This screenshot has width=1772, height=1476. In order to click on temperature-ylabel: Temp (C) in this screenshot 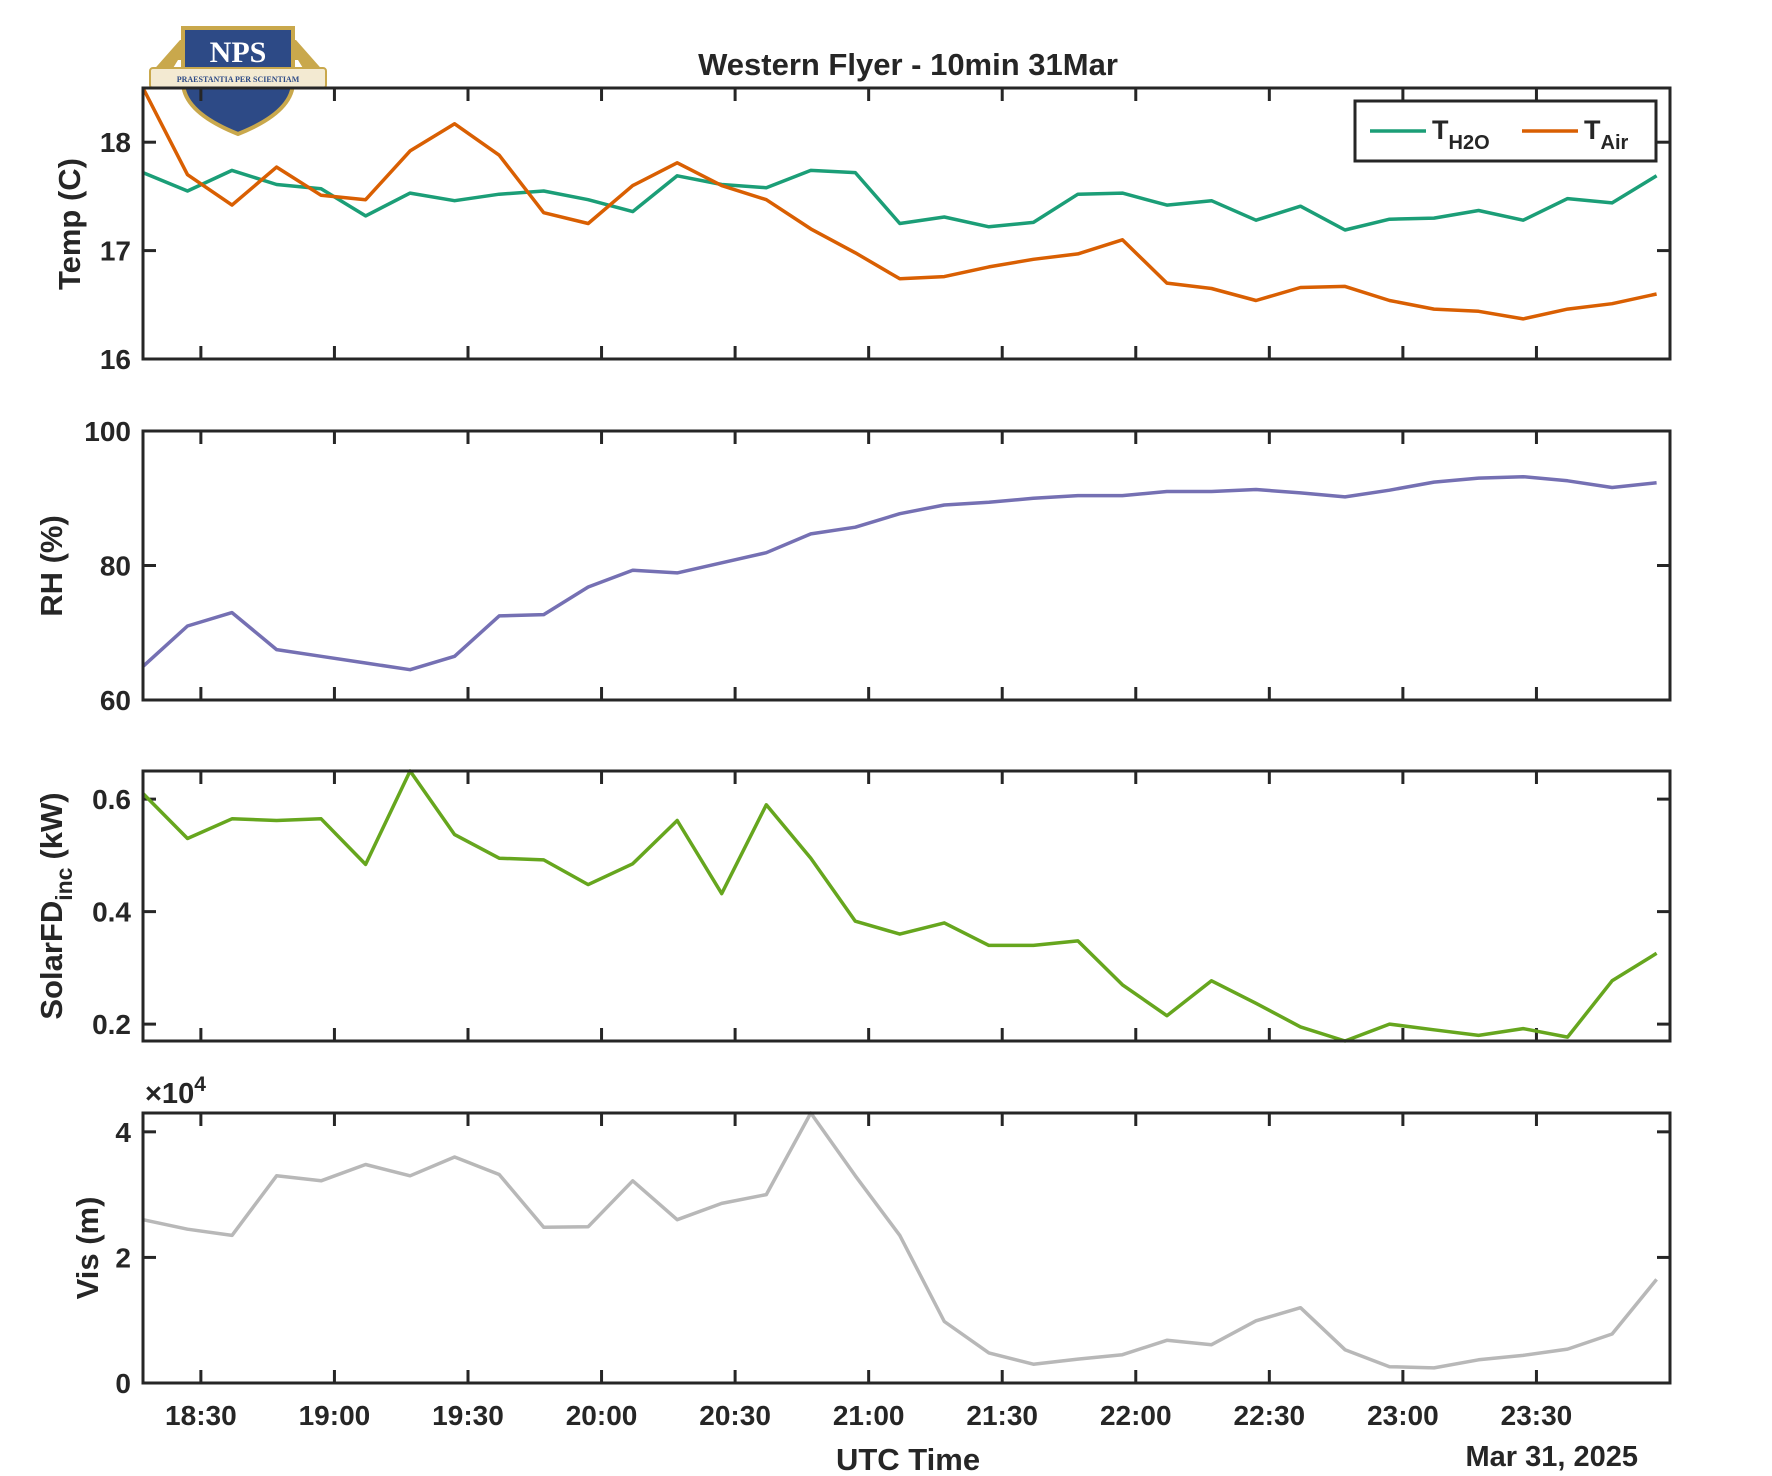, I will do `click(69, 224)`.